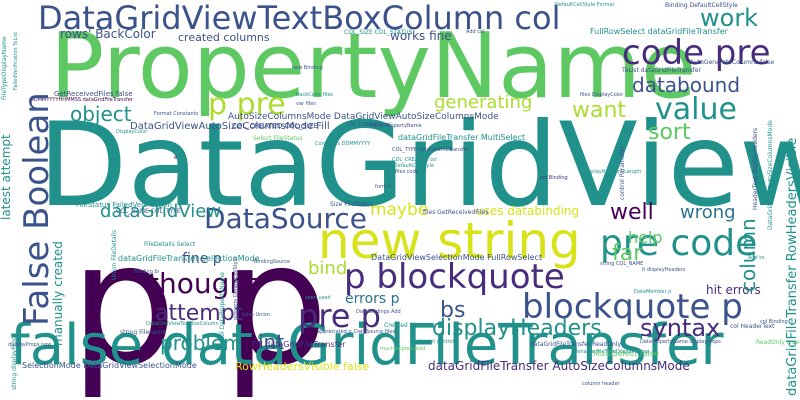 Image resolution: width=800 pixels, height=400 pixels. Describe the element at coordinates (421, 36) in the screenshot. I see `word: works fine` at that location.